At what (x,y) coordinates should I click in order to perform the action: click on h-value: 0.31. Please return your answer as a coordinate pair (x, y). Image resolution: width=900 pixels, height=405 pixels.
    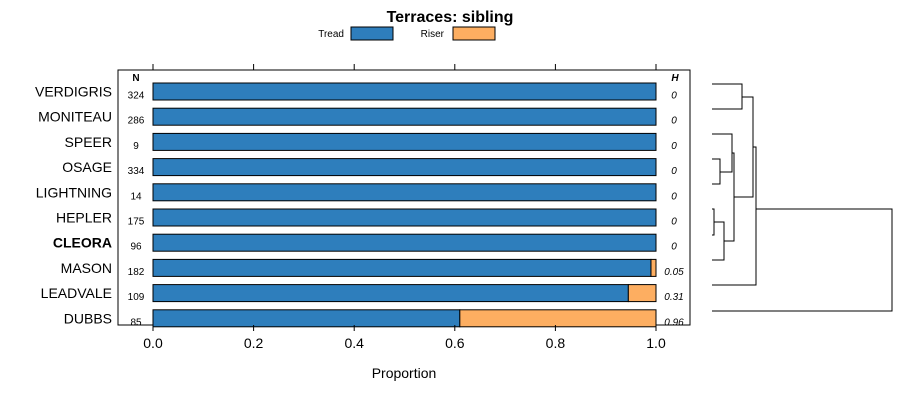
    Looking at the image, I should click on (673, 297).